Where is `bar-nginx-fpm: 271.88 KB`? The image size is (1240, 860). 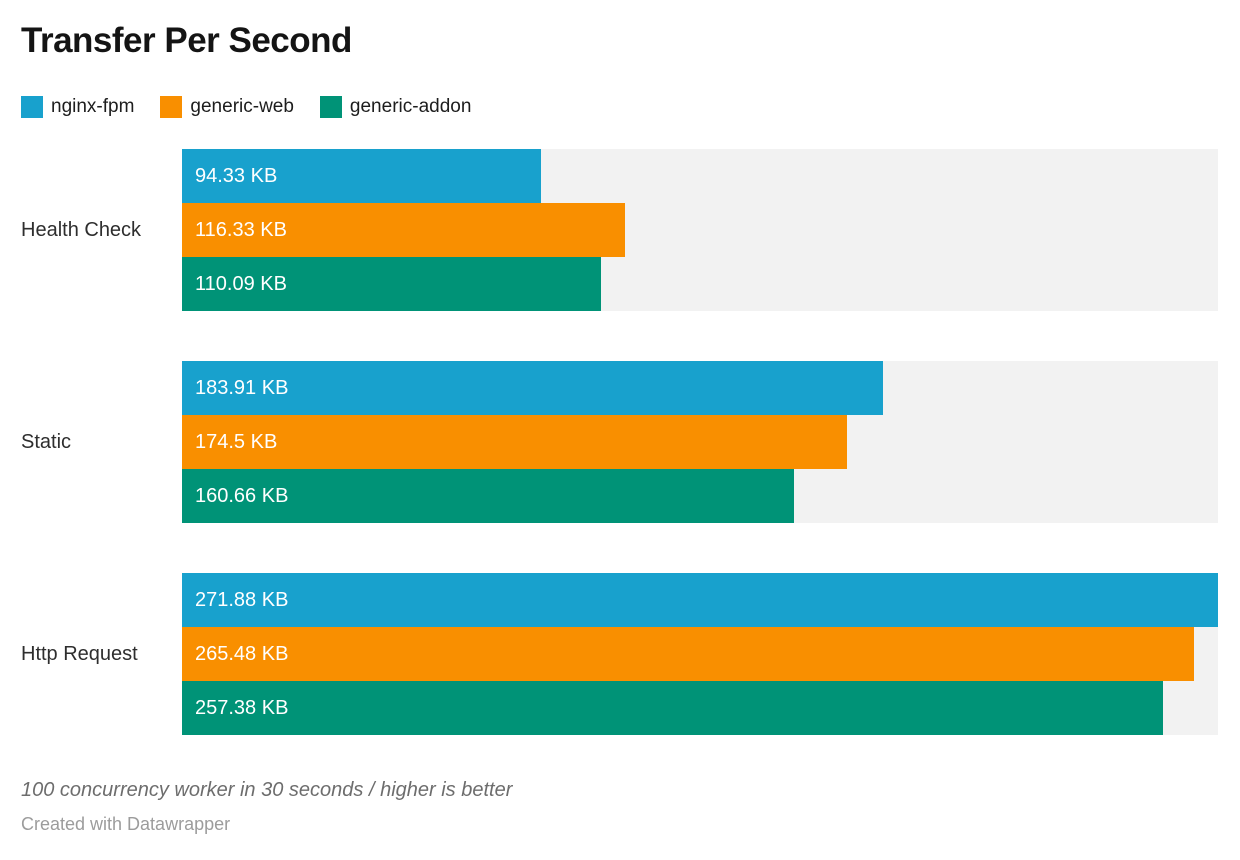
bar-nginx-fpm: 271.88 KB is located at coordinates (700, 600).